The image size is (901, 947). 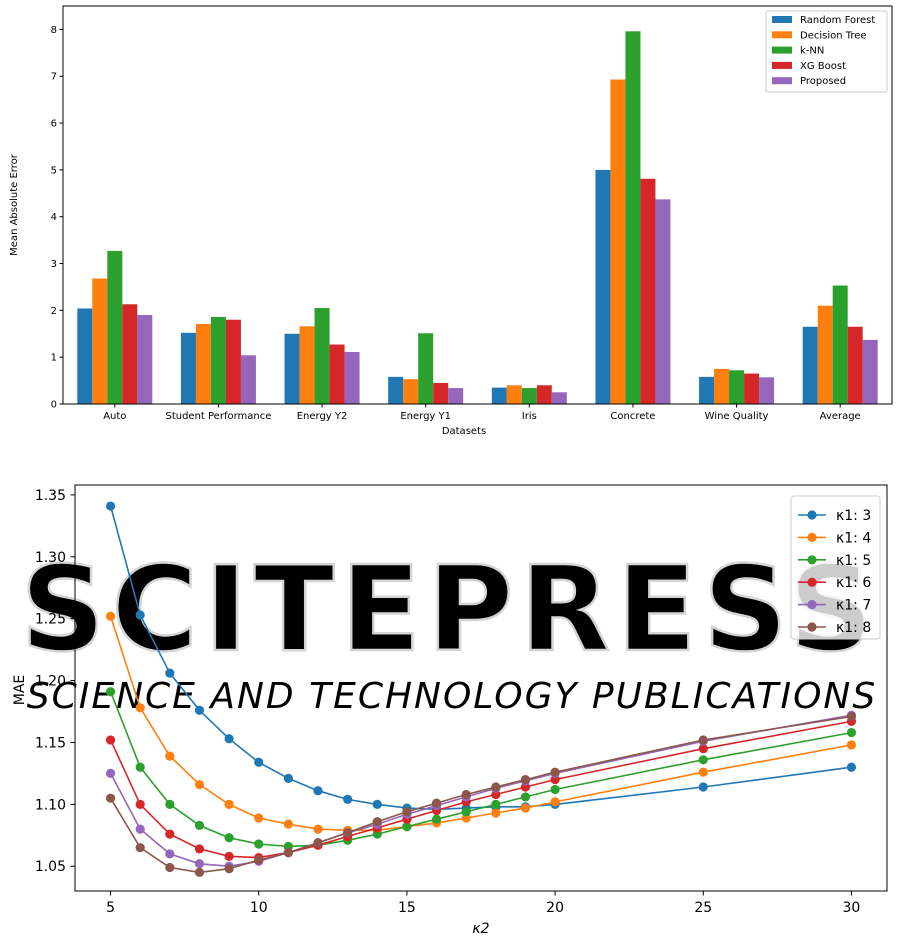 What do you see at coordinates (853, 628) in the screenshot?
I see `legend-label: κ1: 8` at bounding box center [853, 628].